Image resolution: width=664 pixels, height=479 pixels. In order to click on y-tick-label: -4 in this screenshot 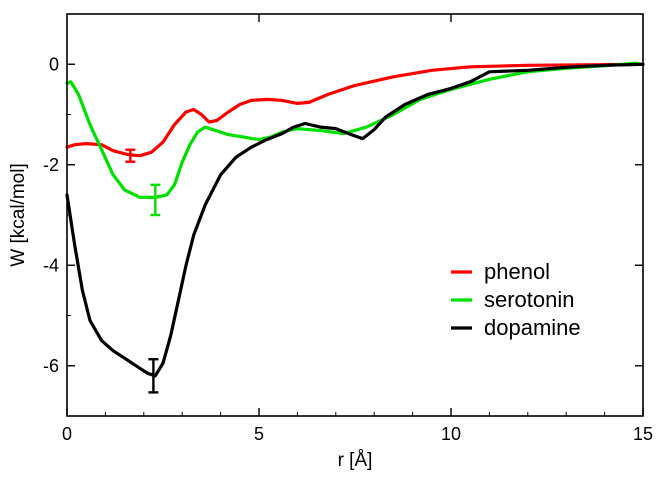, I will do `click(51, 265)`.